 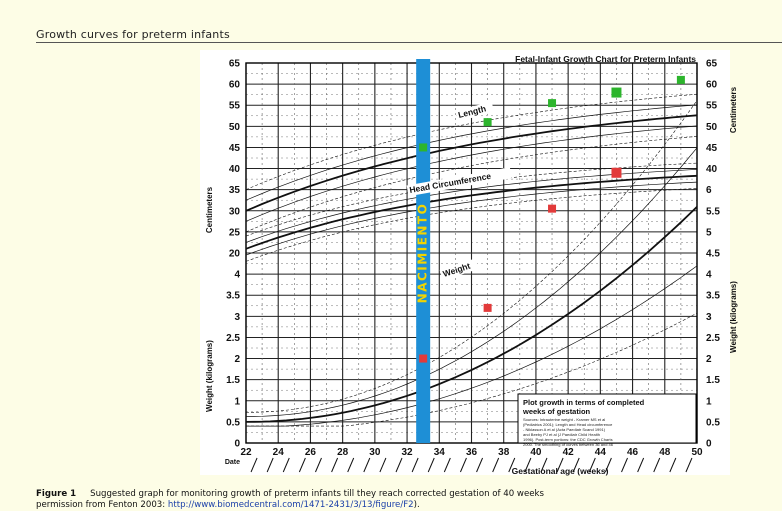 I want to click on caption-suffix: )., so click(x=417, y=505).